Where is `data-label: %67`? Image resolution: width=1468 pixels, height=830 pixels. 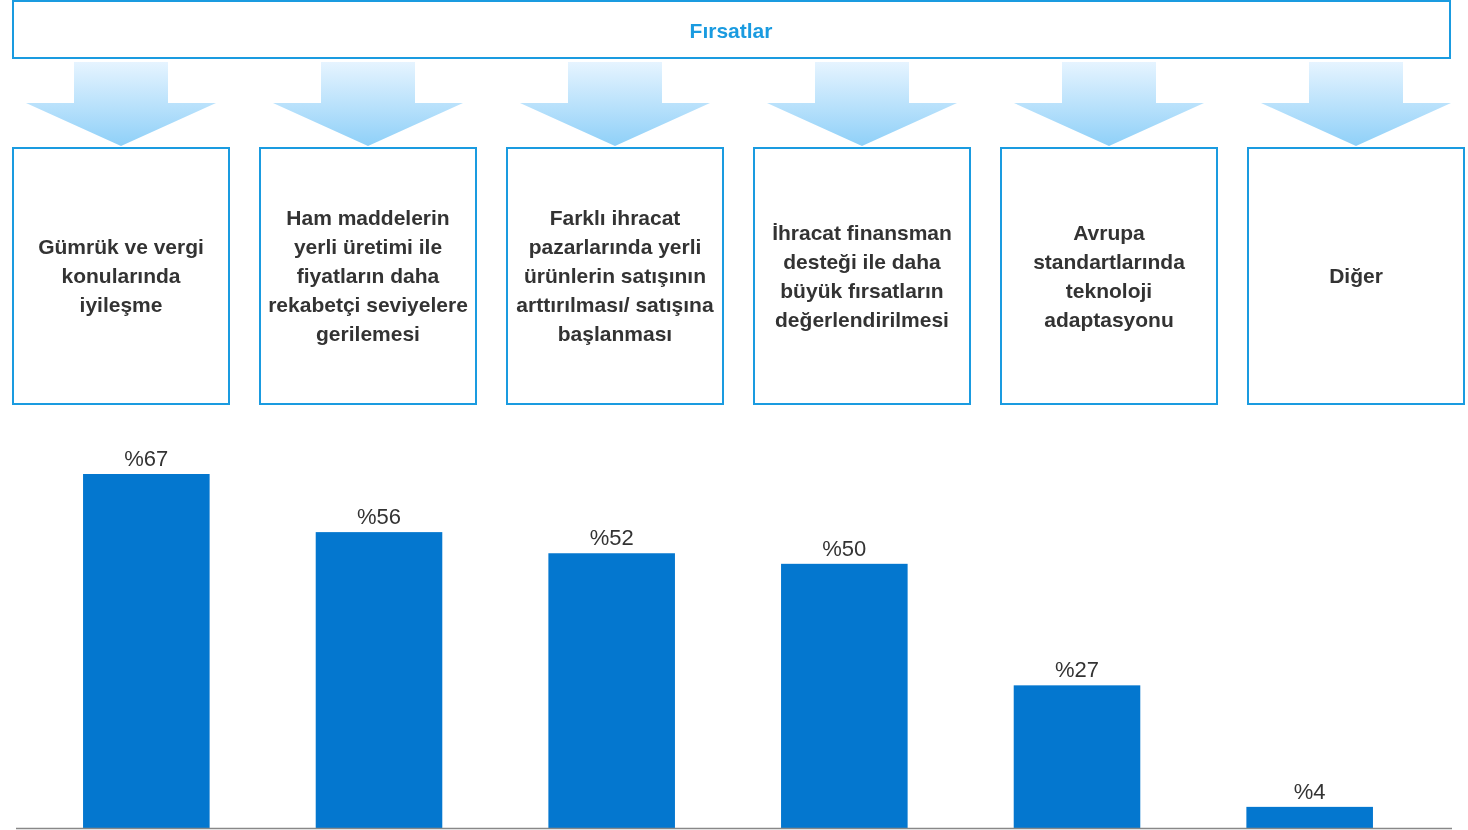 data-label: %67 is located at coordinates (146, 458).